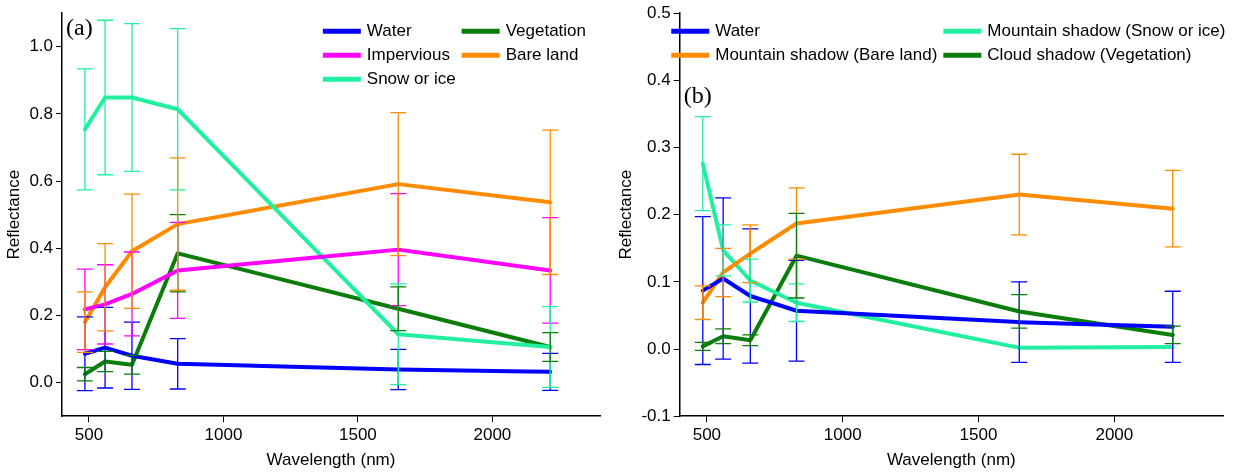 The width and height of the screenshot is (1235, 473). What do you see at coordinates (656, 415) in the screenshot?
I see `y-tick-label: -0.1` at bounding box center [656, 415].